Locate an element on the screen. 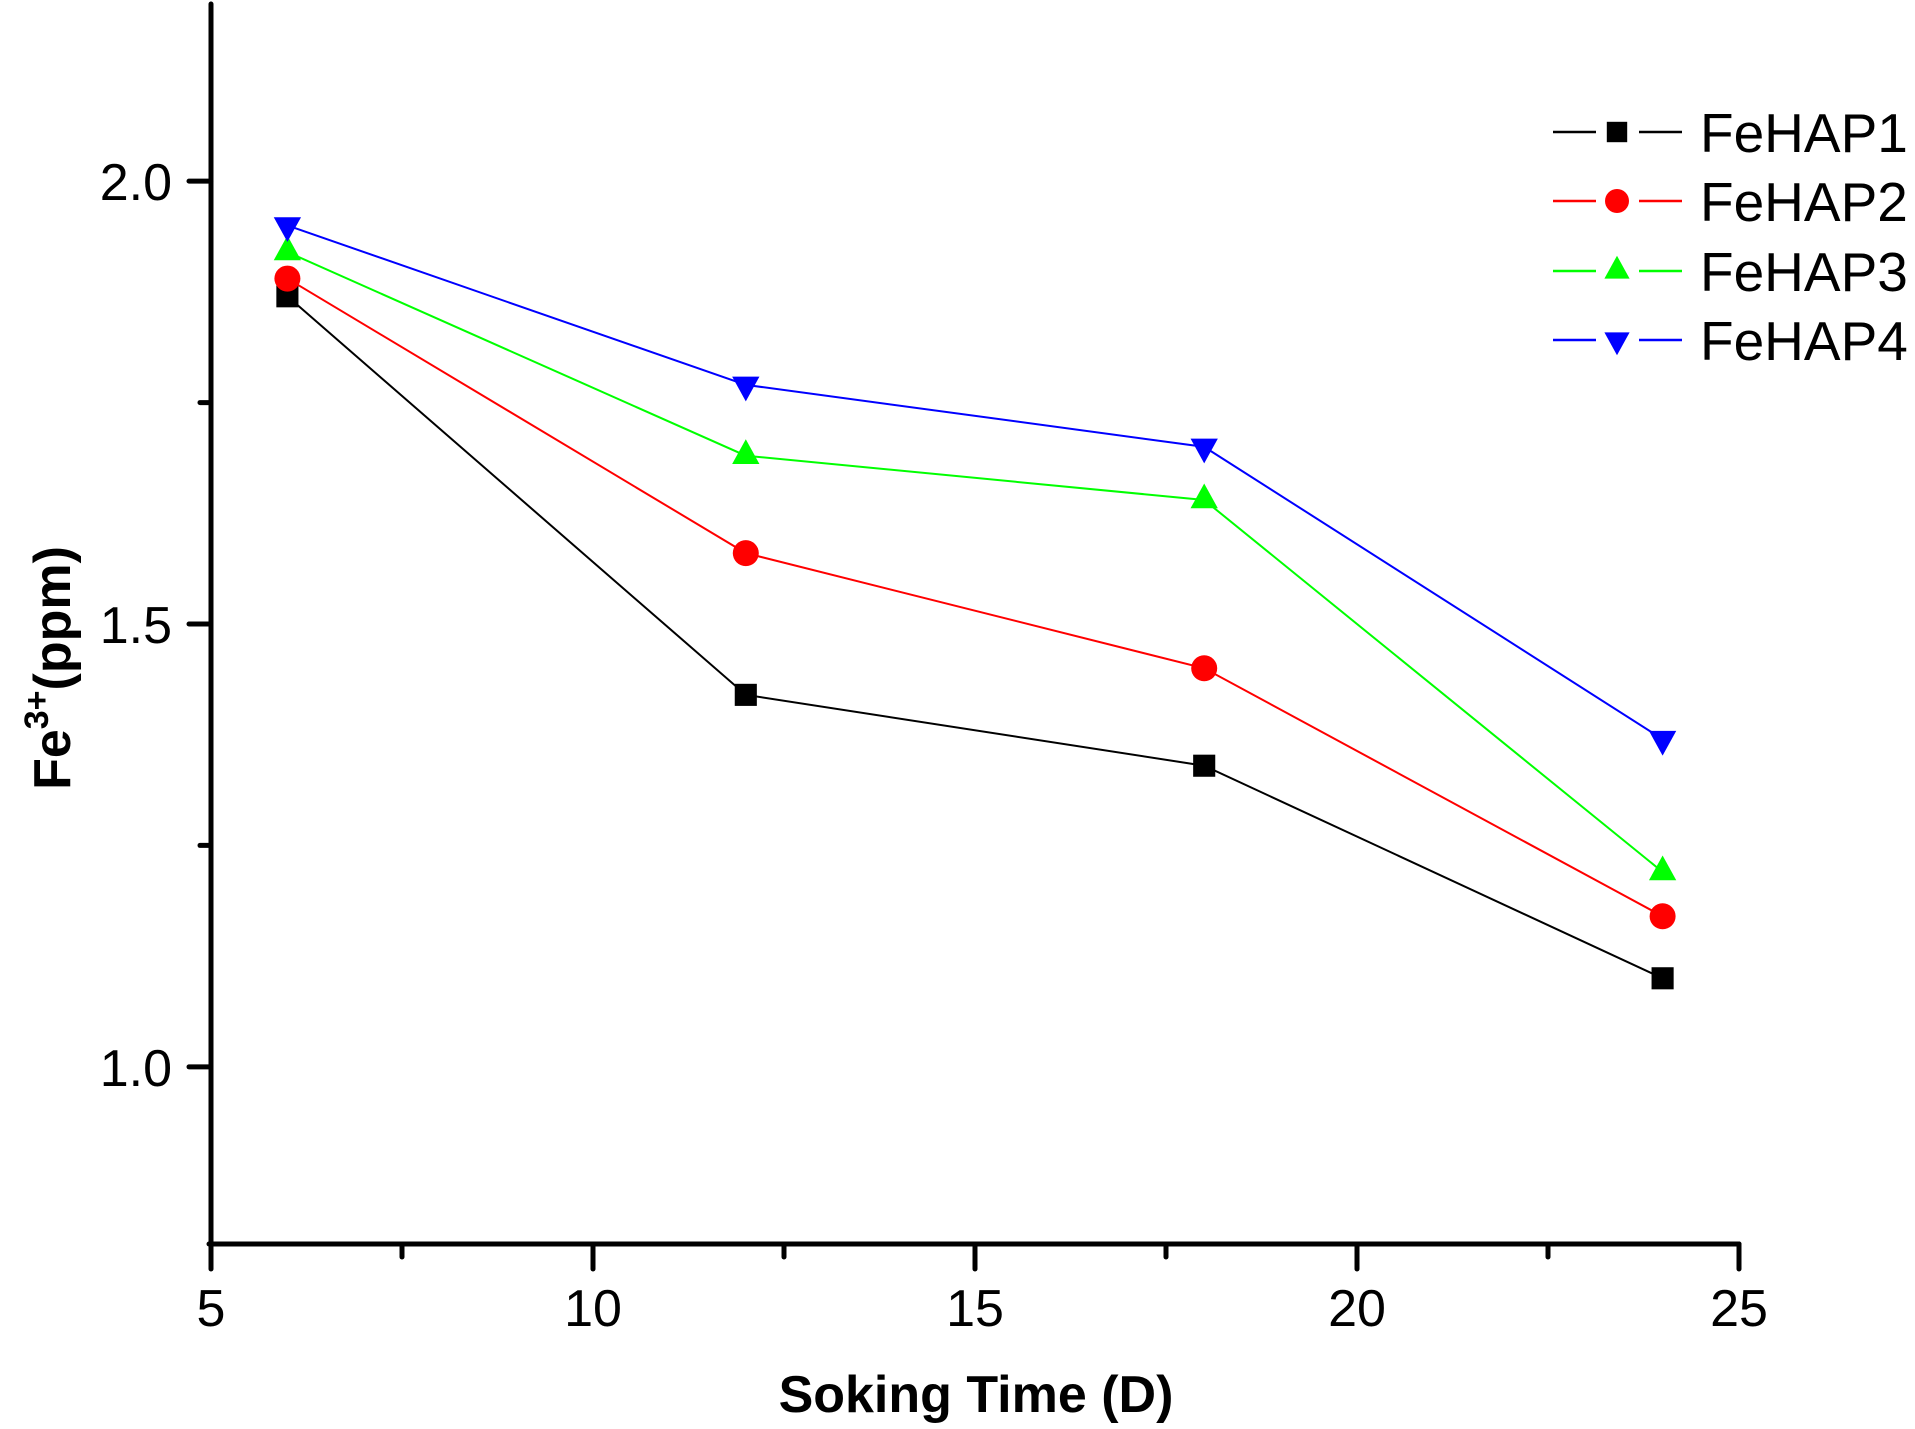  legend: FeHAP1 FeHAP2 FeHAP3 FeHAP4 is located at coordinates (1730, 237).